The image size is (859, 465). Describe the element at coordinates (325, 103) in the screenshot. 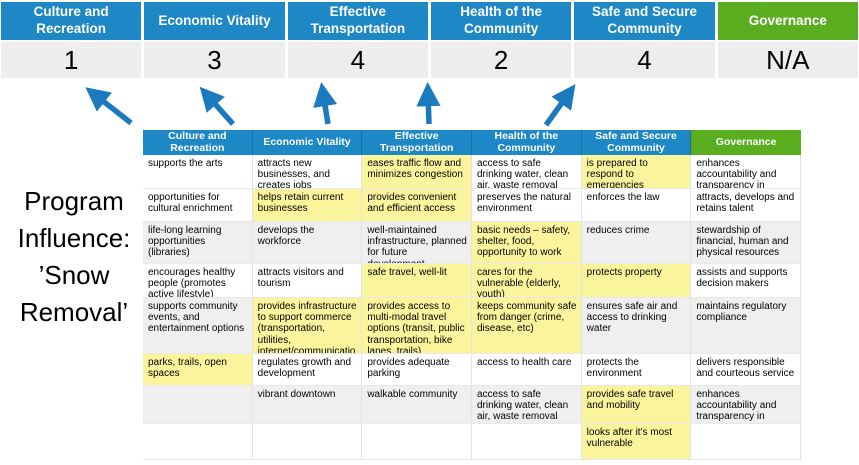

I see `up-arrow-transportation` at that location.